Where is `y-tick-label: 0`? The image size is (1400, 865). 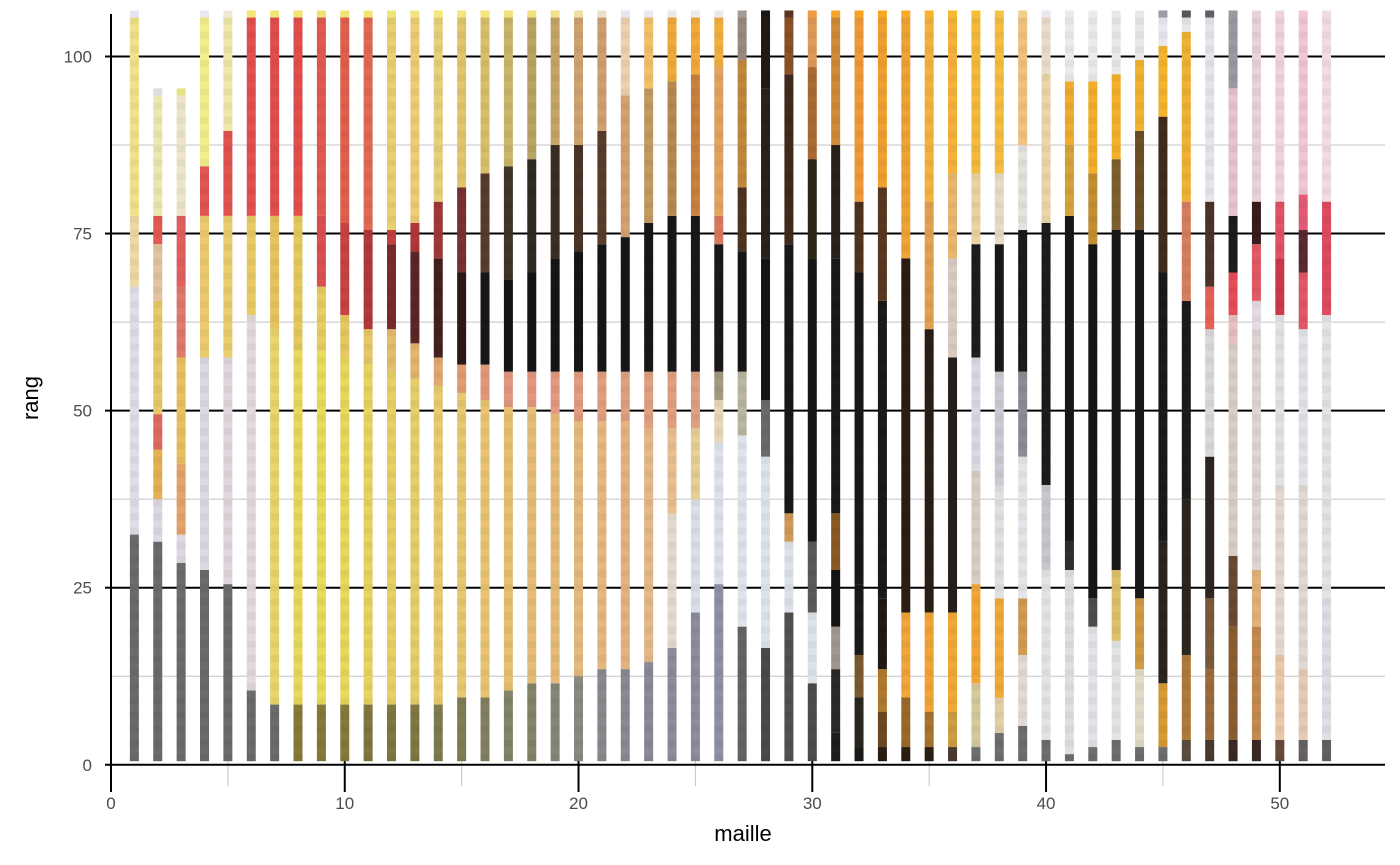
y-tick-label: 0 is located at coordinates (87, 765).